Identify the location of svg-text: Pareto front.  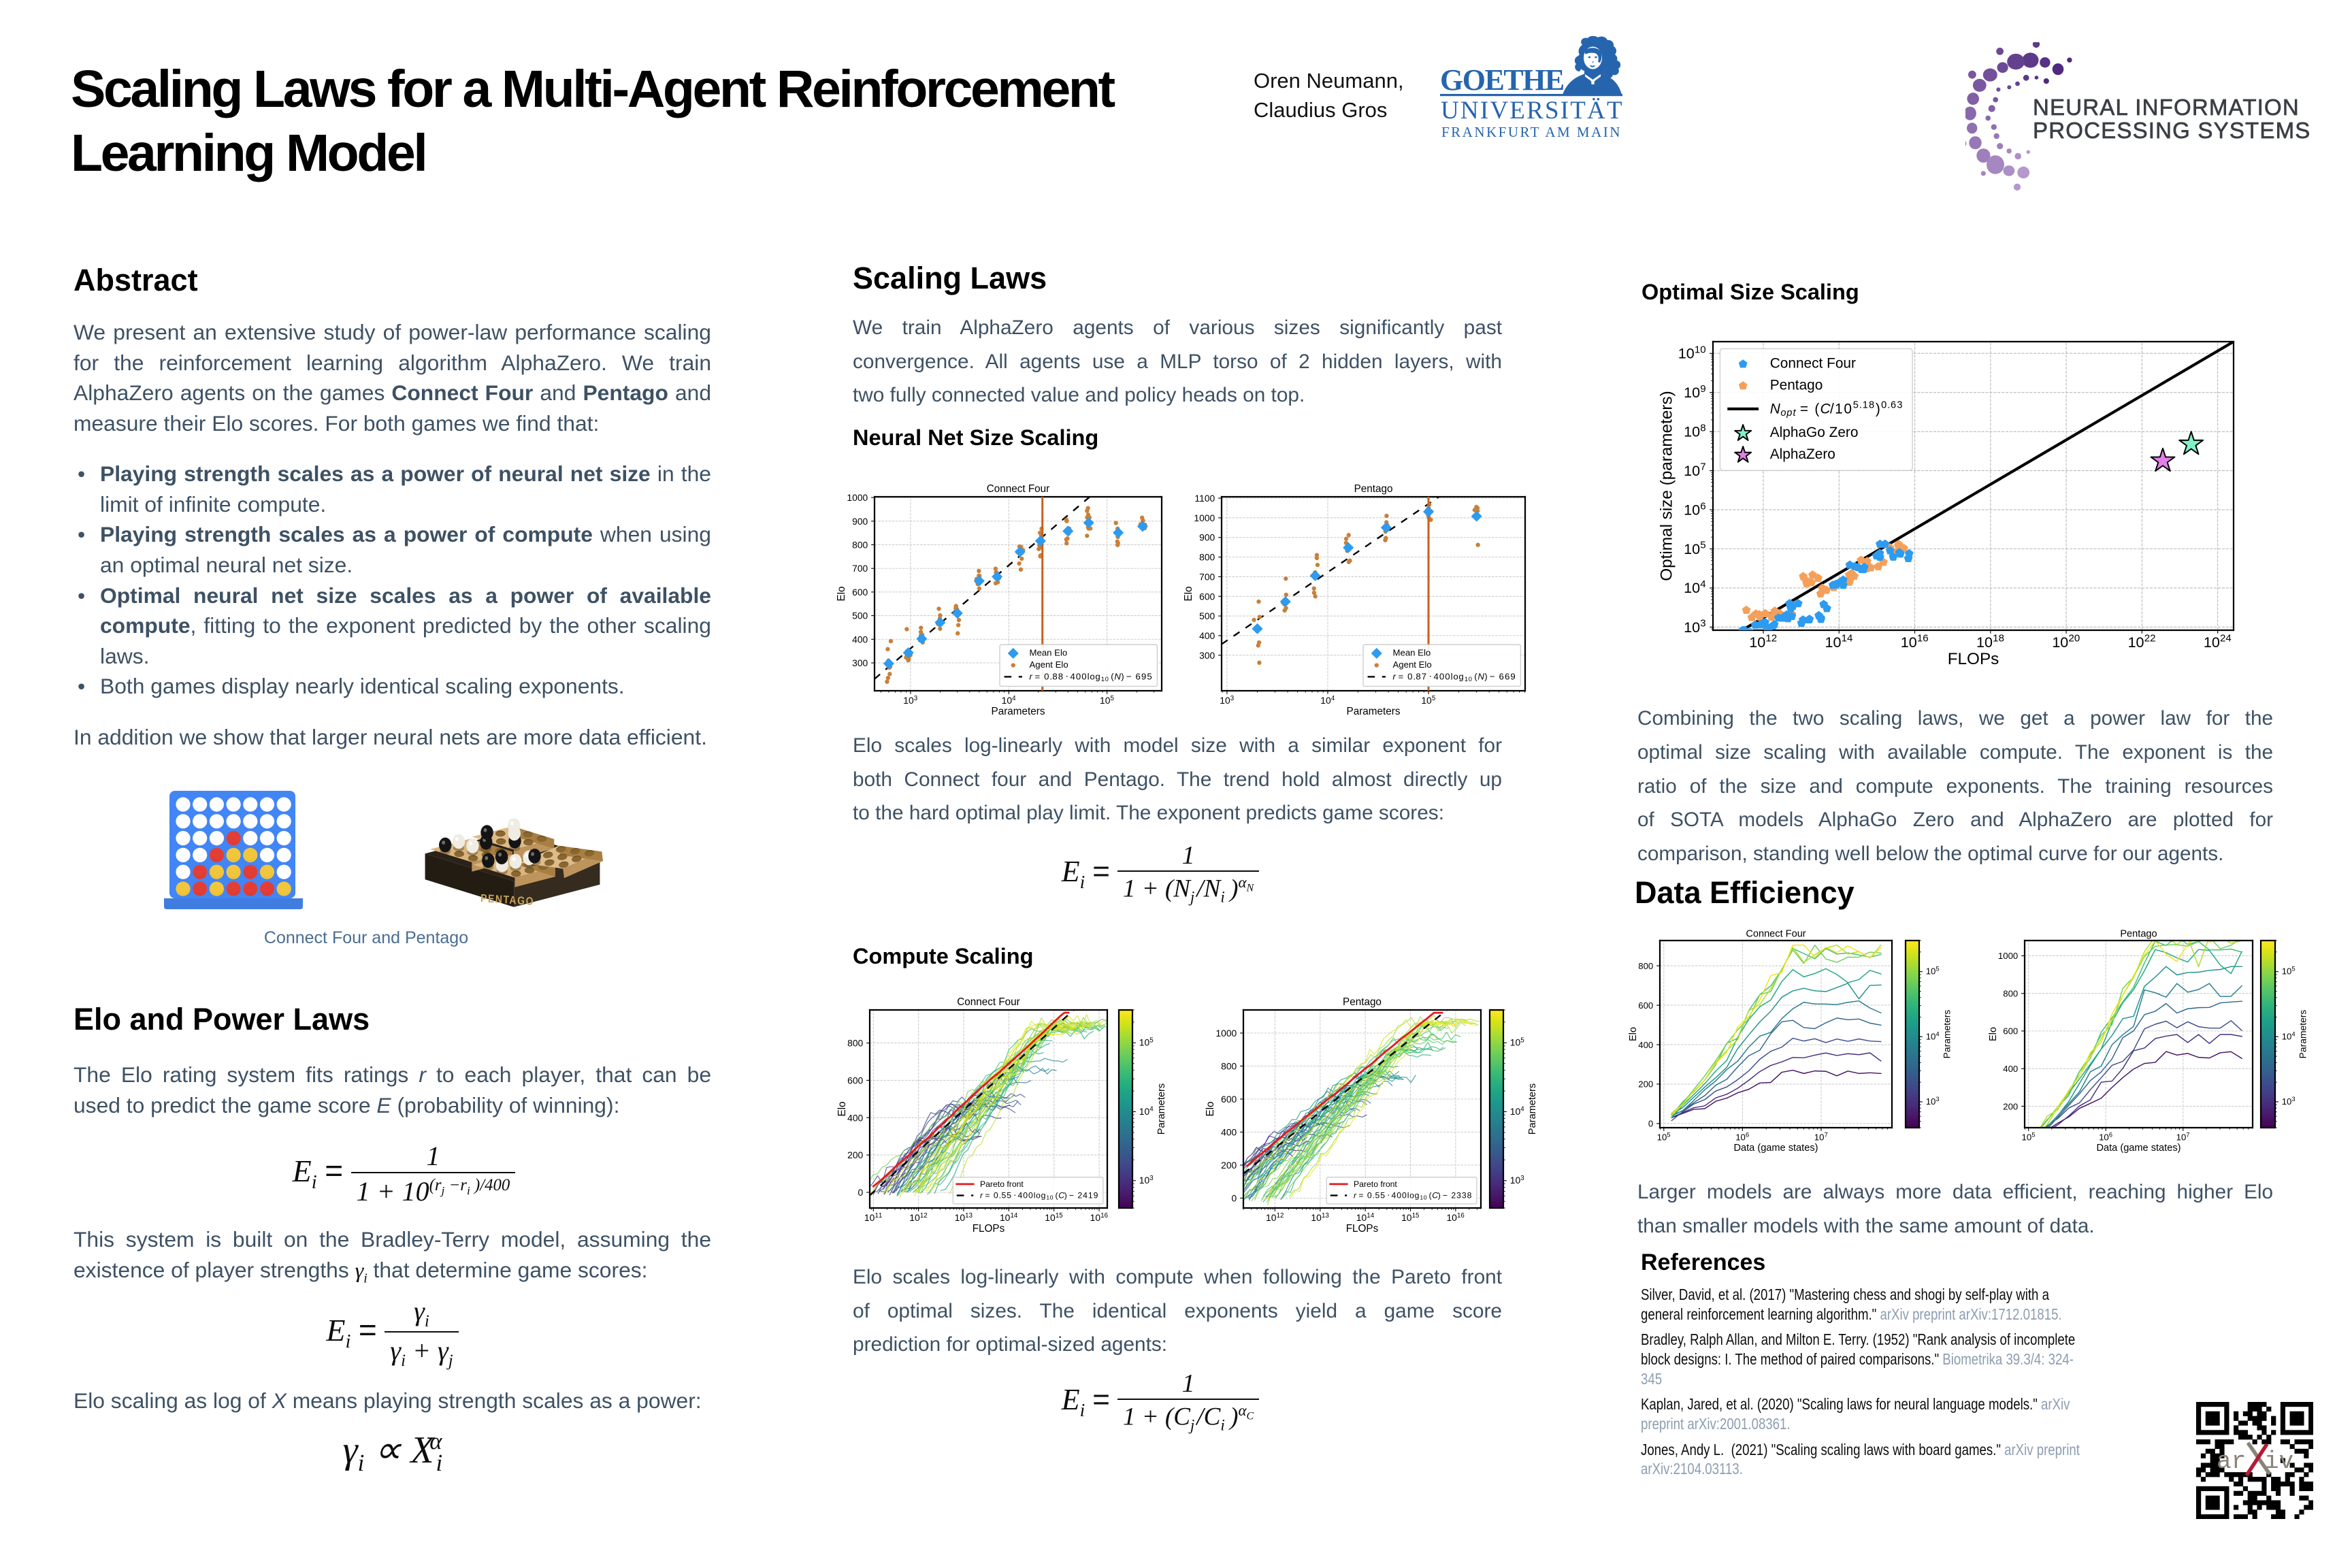
(1002, 1184).